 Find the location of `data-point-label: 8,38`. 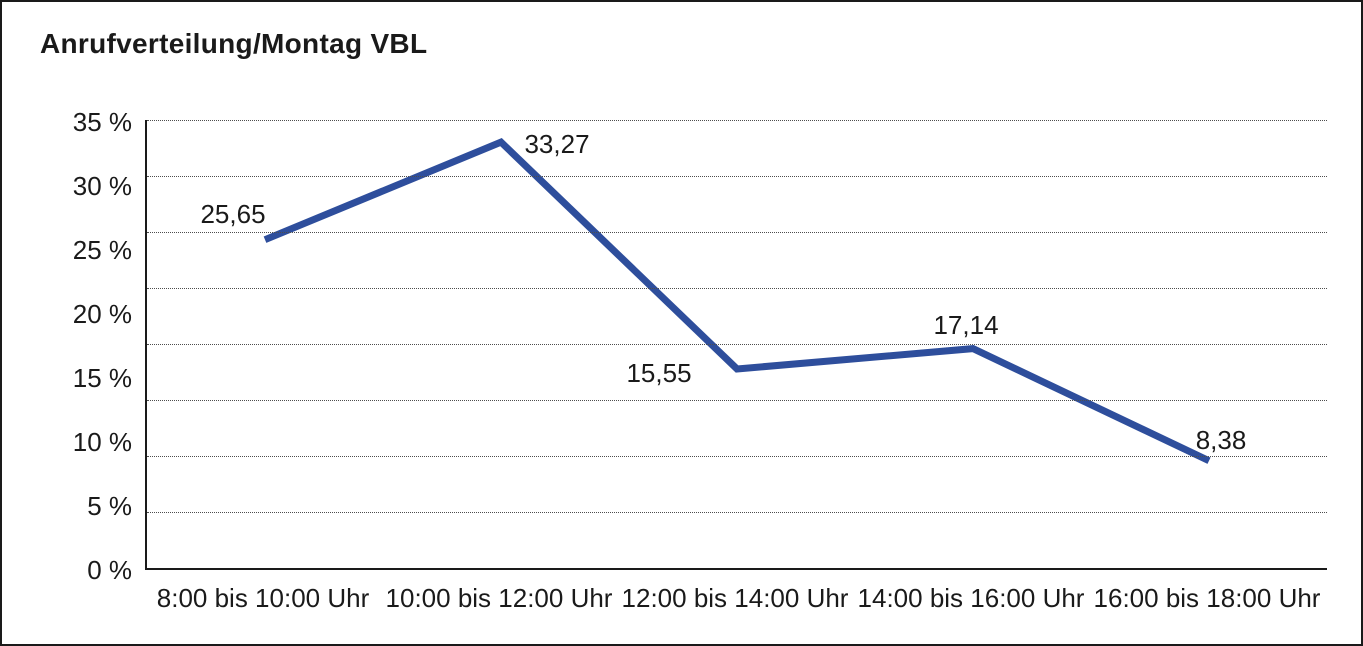

data-point-label: 8,38 is located at coordinates (1221, 439).